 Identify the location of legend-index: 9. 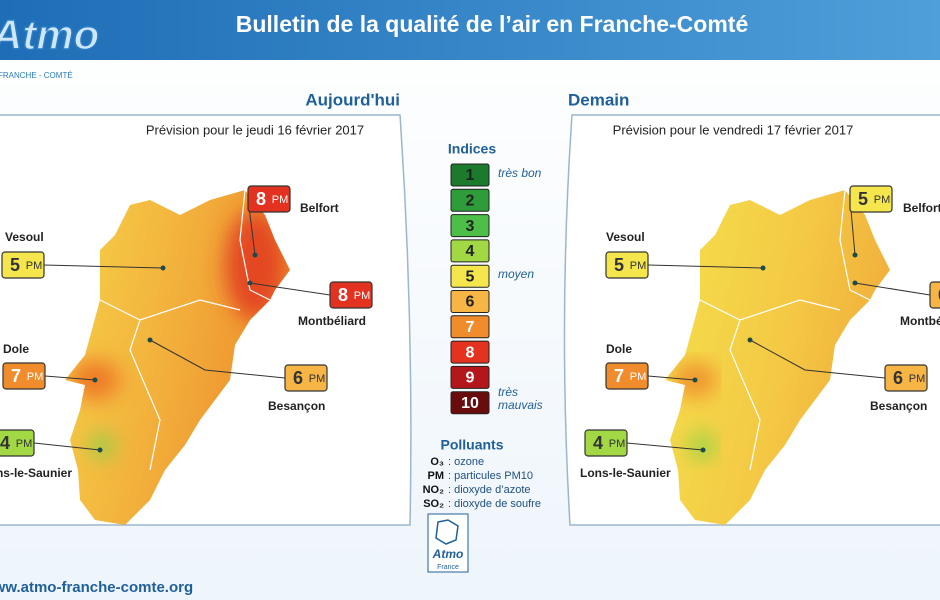
(470, 378).